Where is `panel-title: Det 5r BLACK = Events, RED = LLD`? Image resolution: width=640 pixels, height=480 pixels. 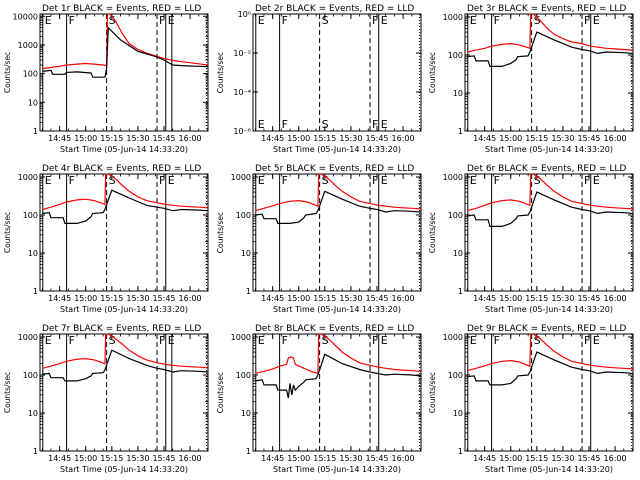 panel-title: Det 5r BLACK = Events, RED = LLD is located at coordinates (334, 169).